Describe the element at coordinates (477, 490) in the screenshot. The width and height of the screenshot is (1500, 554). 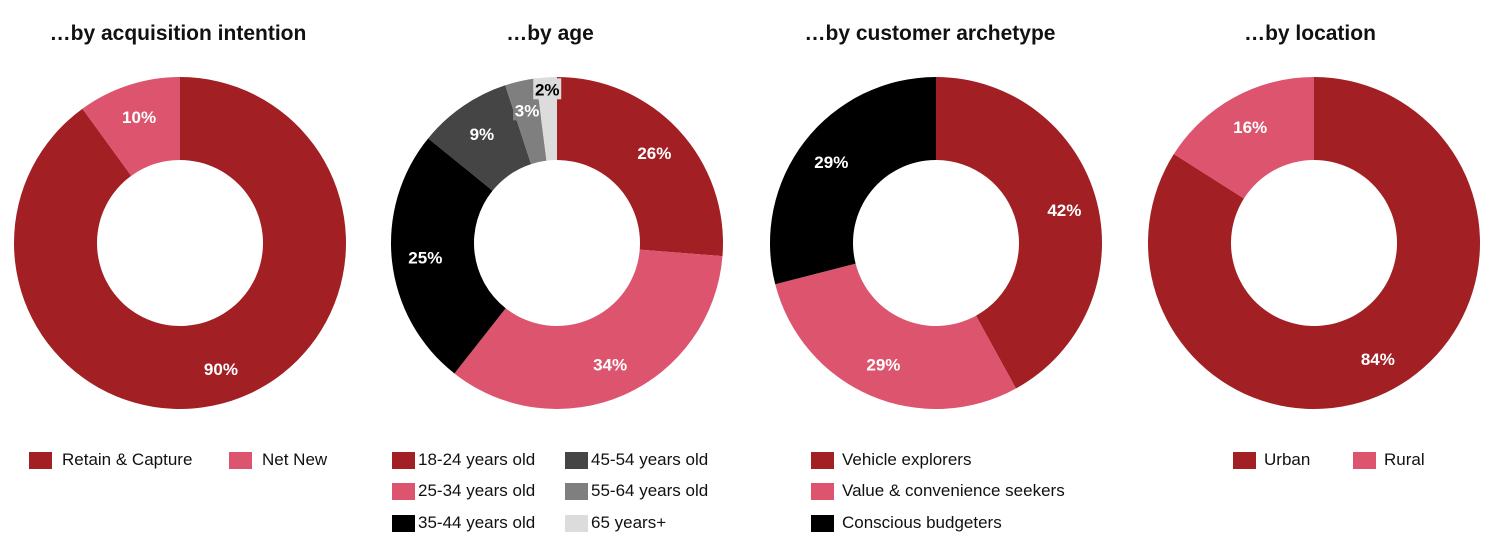
I see `legend-label: 25-34 years old` at that location.